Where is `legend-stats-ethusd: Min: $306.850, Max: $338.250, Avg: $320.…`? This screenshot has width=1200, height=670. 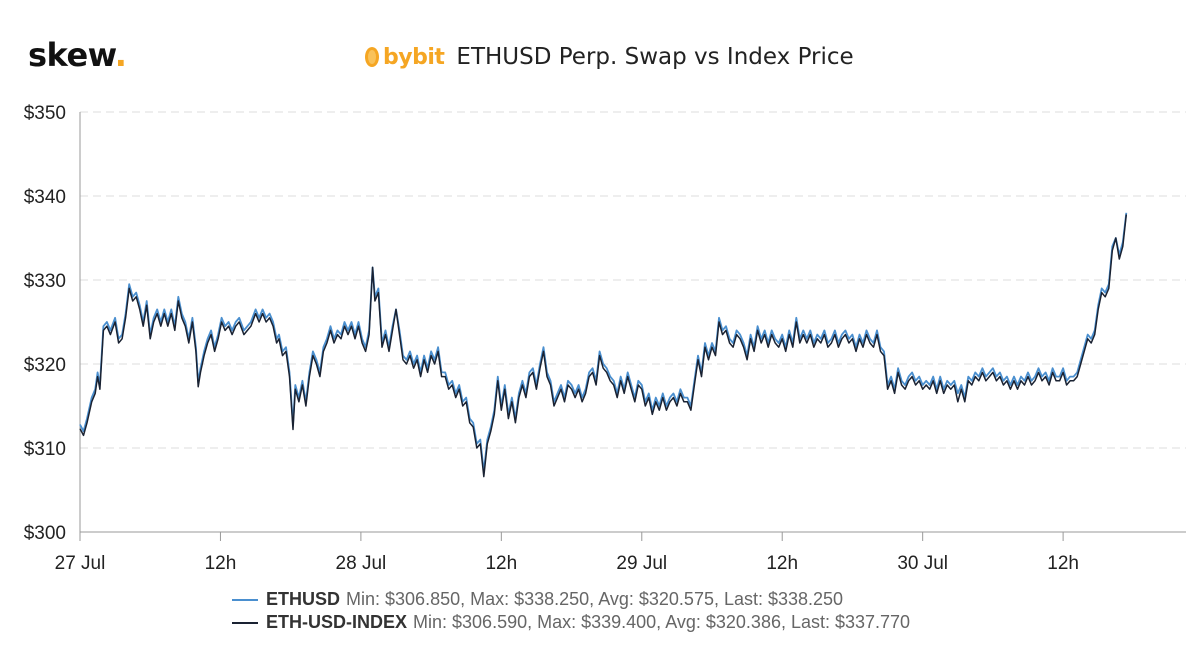
legend-stats-ethusd: Min: $306.850, Max: $338.250, Avg: $320.… is located at coordinates (595, 599).